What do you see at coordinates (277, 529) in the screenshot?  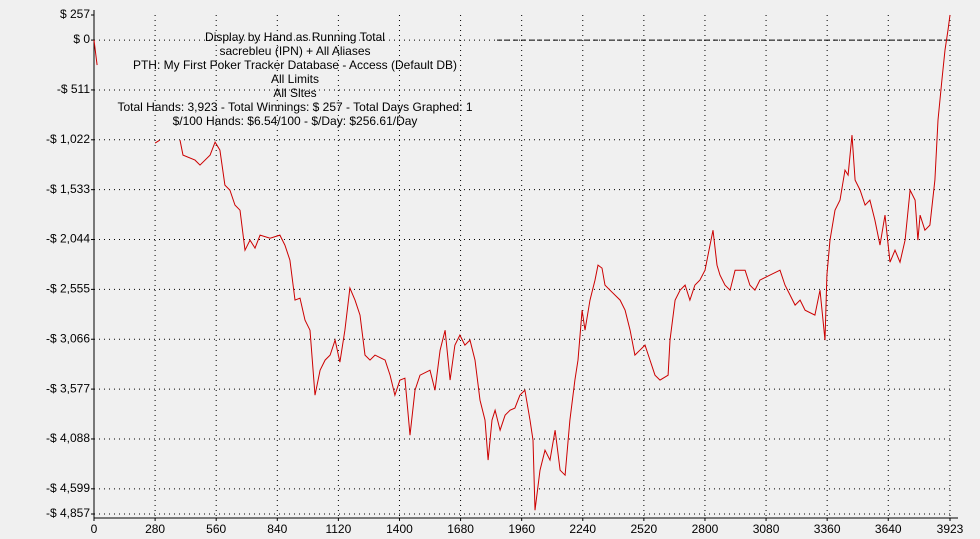 I see `x-tick-label: 840` at bounding box center [277, 529].